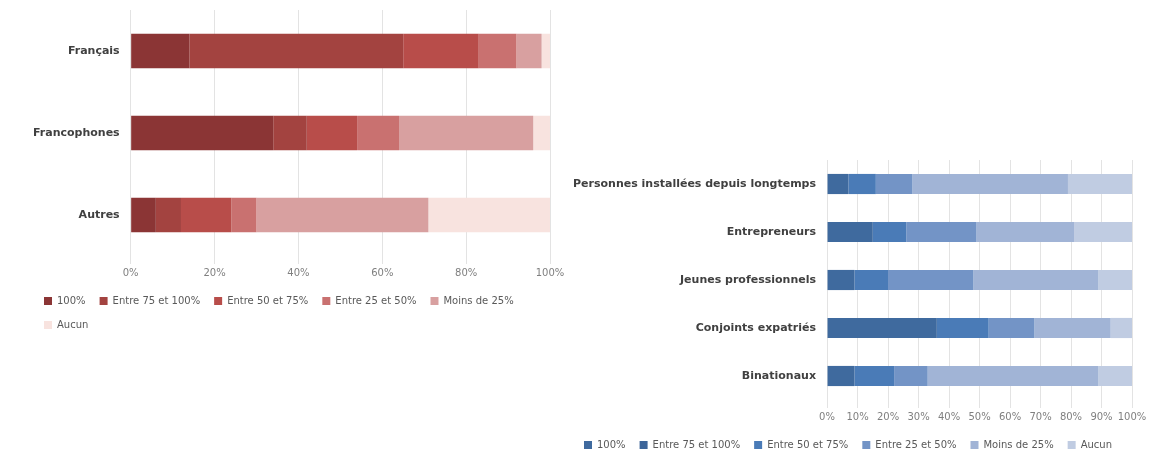 The image size is (1152, 465). What do you see at coordinates (1040, 416) in the screenshot?
I see `x-tick-label: 70%` at bounding box center [1040, 416].